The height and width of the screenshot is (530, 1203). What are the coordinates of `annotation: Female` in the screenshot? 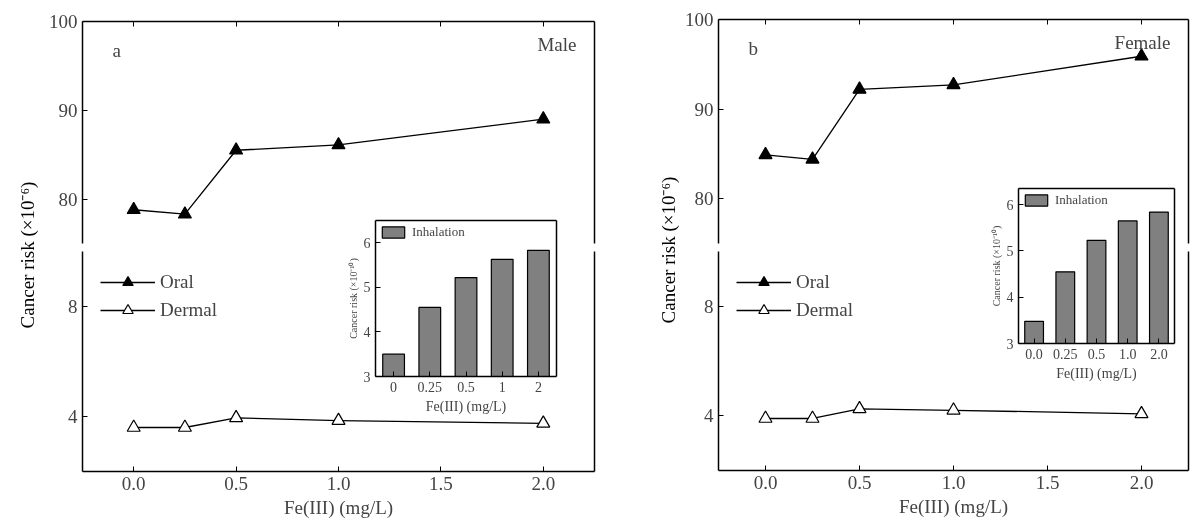 It's located at (1142, 42).